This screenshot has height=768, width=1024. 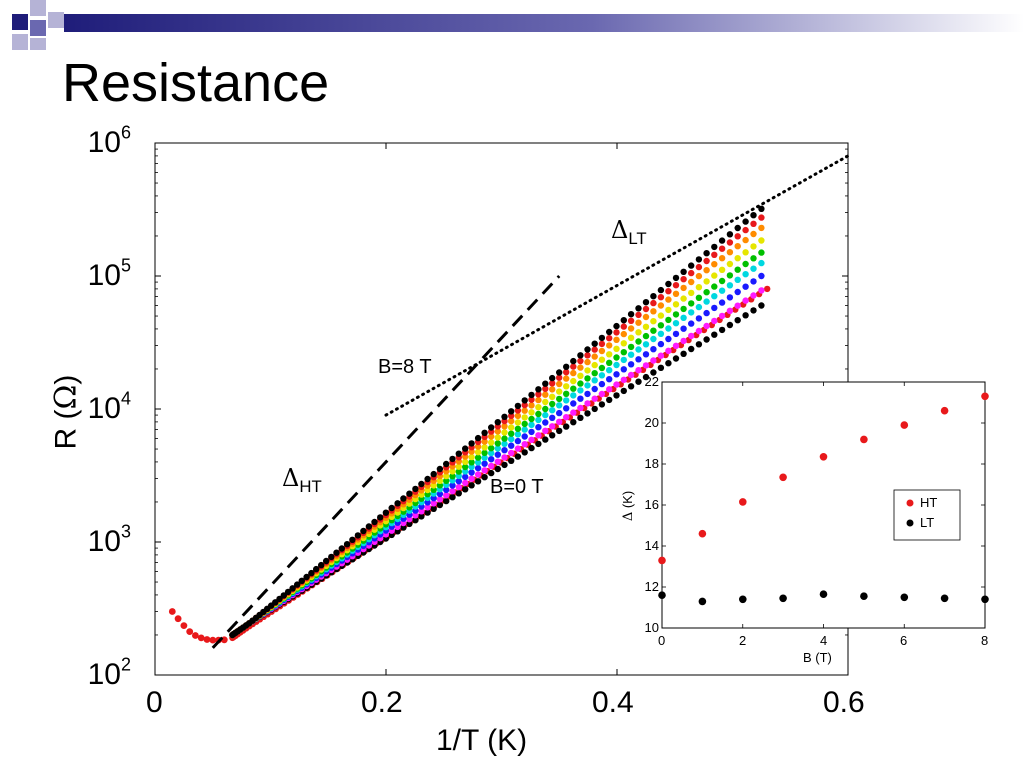 I want to click on inset-point-lt, so click(x=944, y=598).